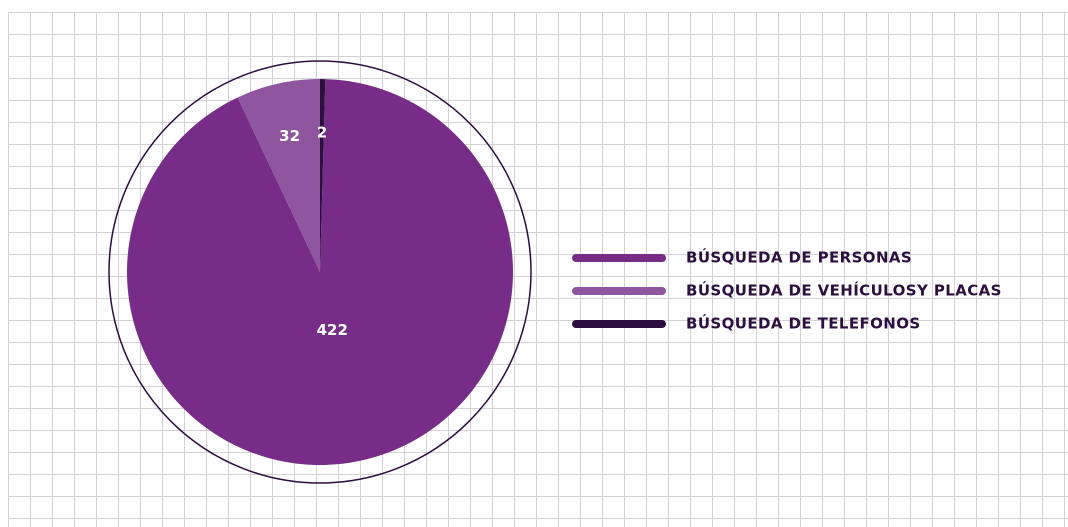  What do you see at coordinates (322, 133) in the screenshot?
I see `value-label: 2` at bounding box center [322, 133].